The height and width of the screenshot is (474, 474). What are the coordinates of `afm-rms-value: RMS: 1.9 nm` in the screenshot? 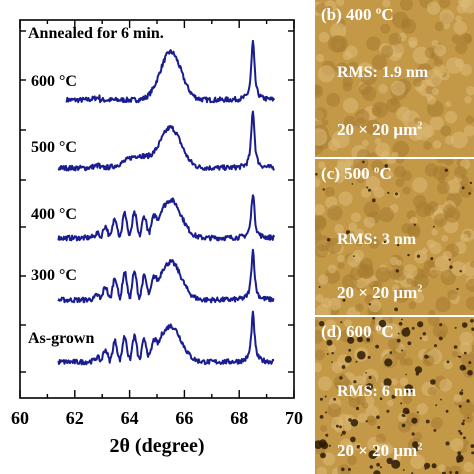 It's located at (383, 72).